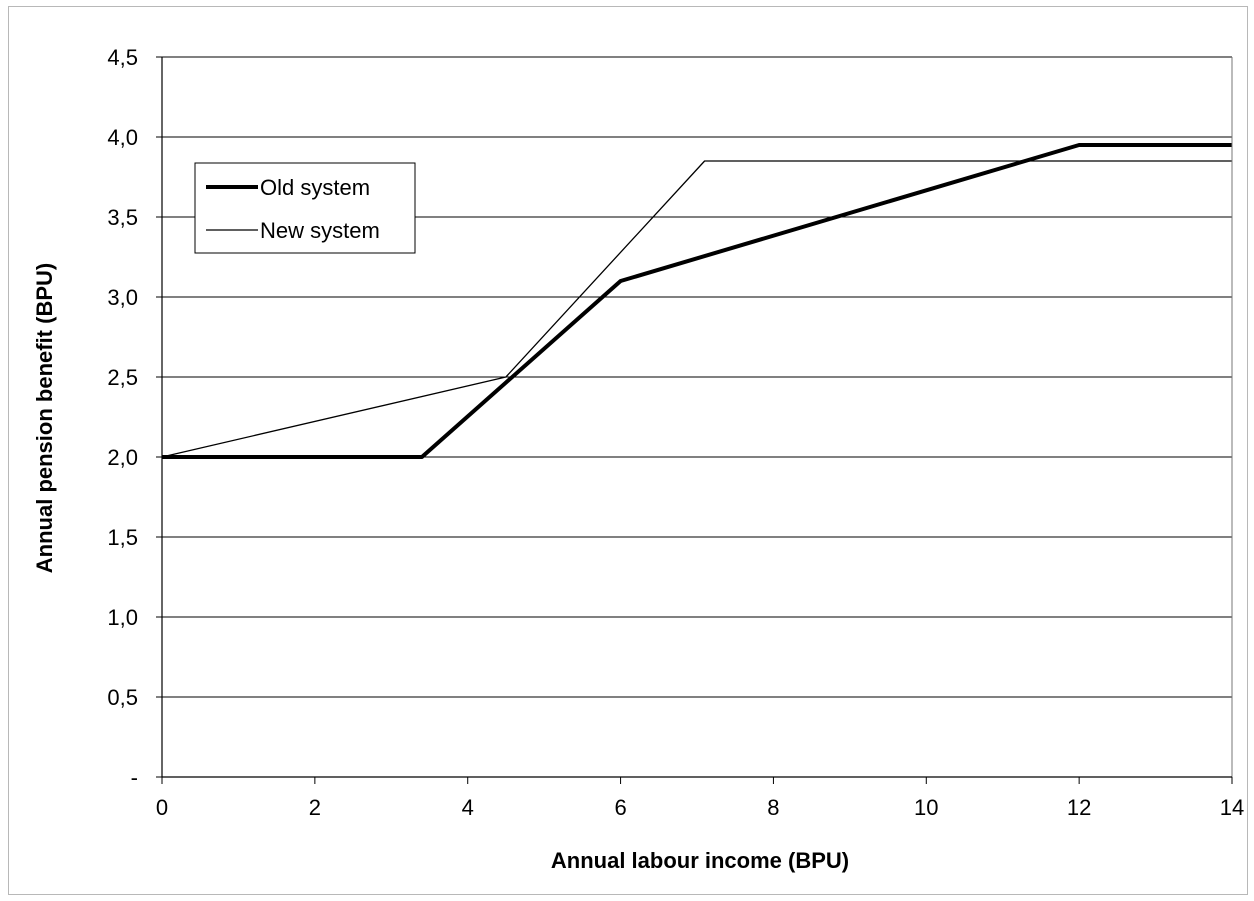 This screenshot has height=901, width=1254. What do you see at coordinates (134, 777) in the screenshot?
I see `y-tick-label-0: -` at bounding box center [134, 777].